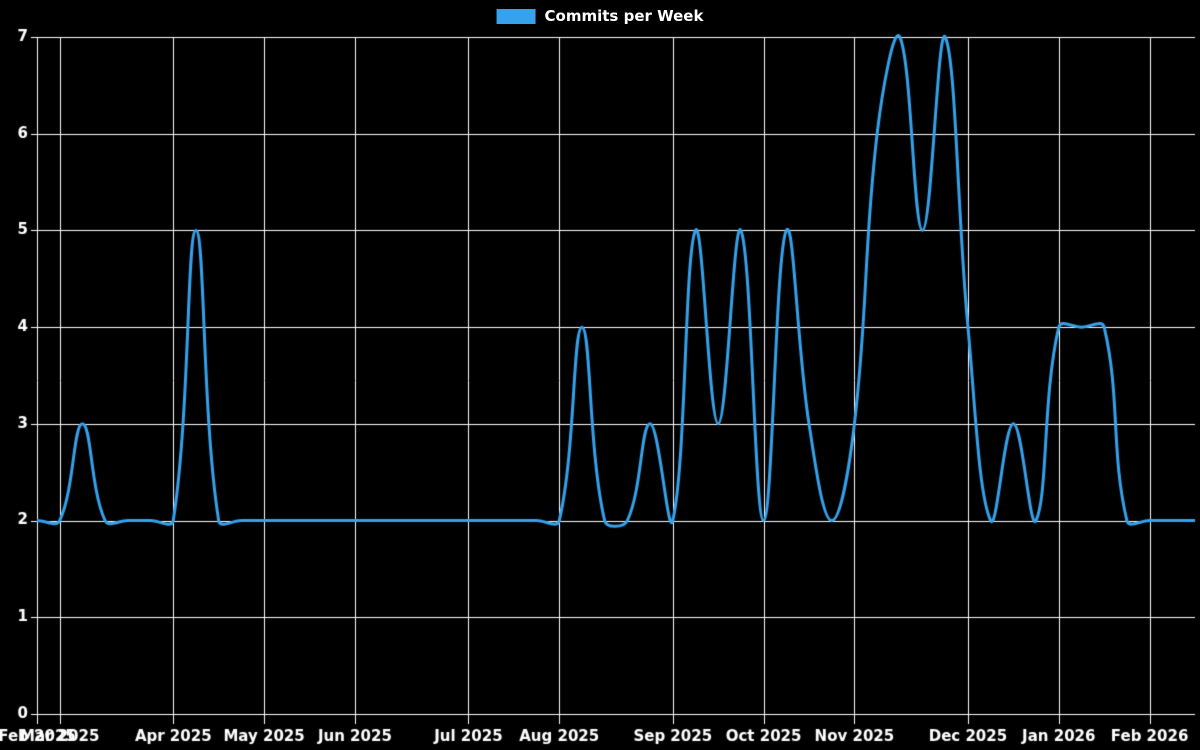 The image size is (1200, 750). I want to click on legend-label: Commits per Week, so click(624, 16).